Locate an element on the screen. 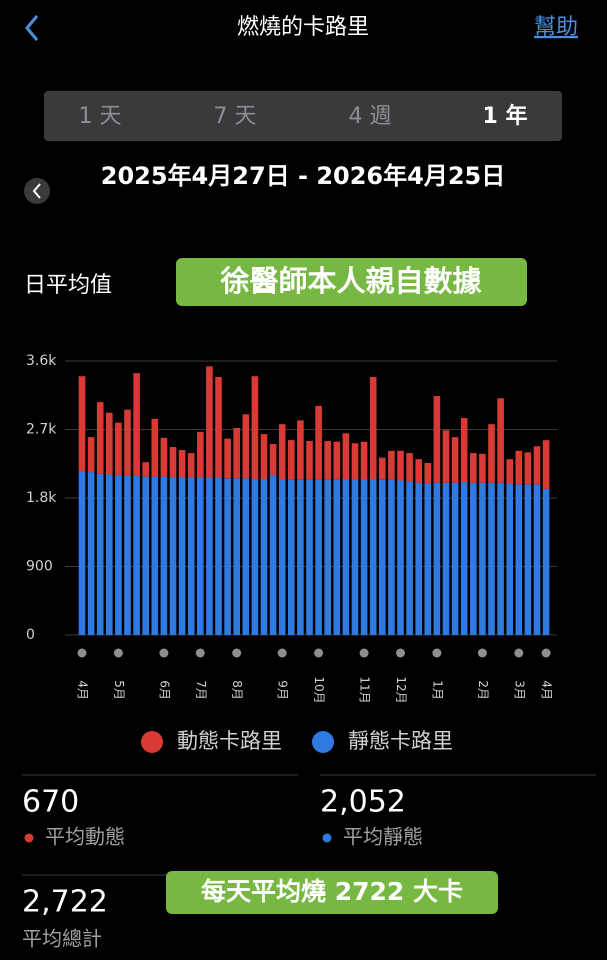 This screenshot has height=960, width=607. tab: 7 天 is located at coordinates (235, 116).